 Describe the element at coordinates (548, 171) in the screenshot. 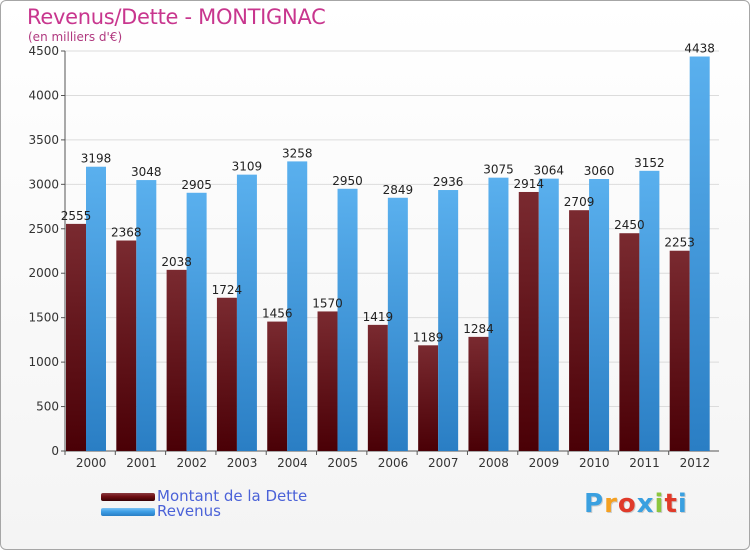

I see `data-label-revenus-2009: 3064` at that location.